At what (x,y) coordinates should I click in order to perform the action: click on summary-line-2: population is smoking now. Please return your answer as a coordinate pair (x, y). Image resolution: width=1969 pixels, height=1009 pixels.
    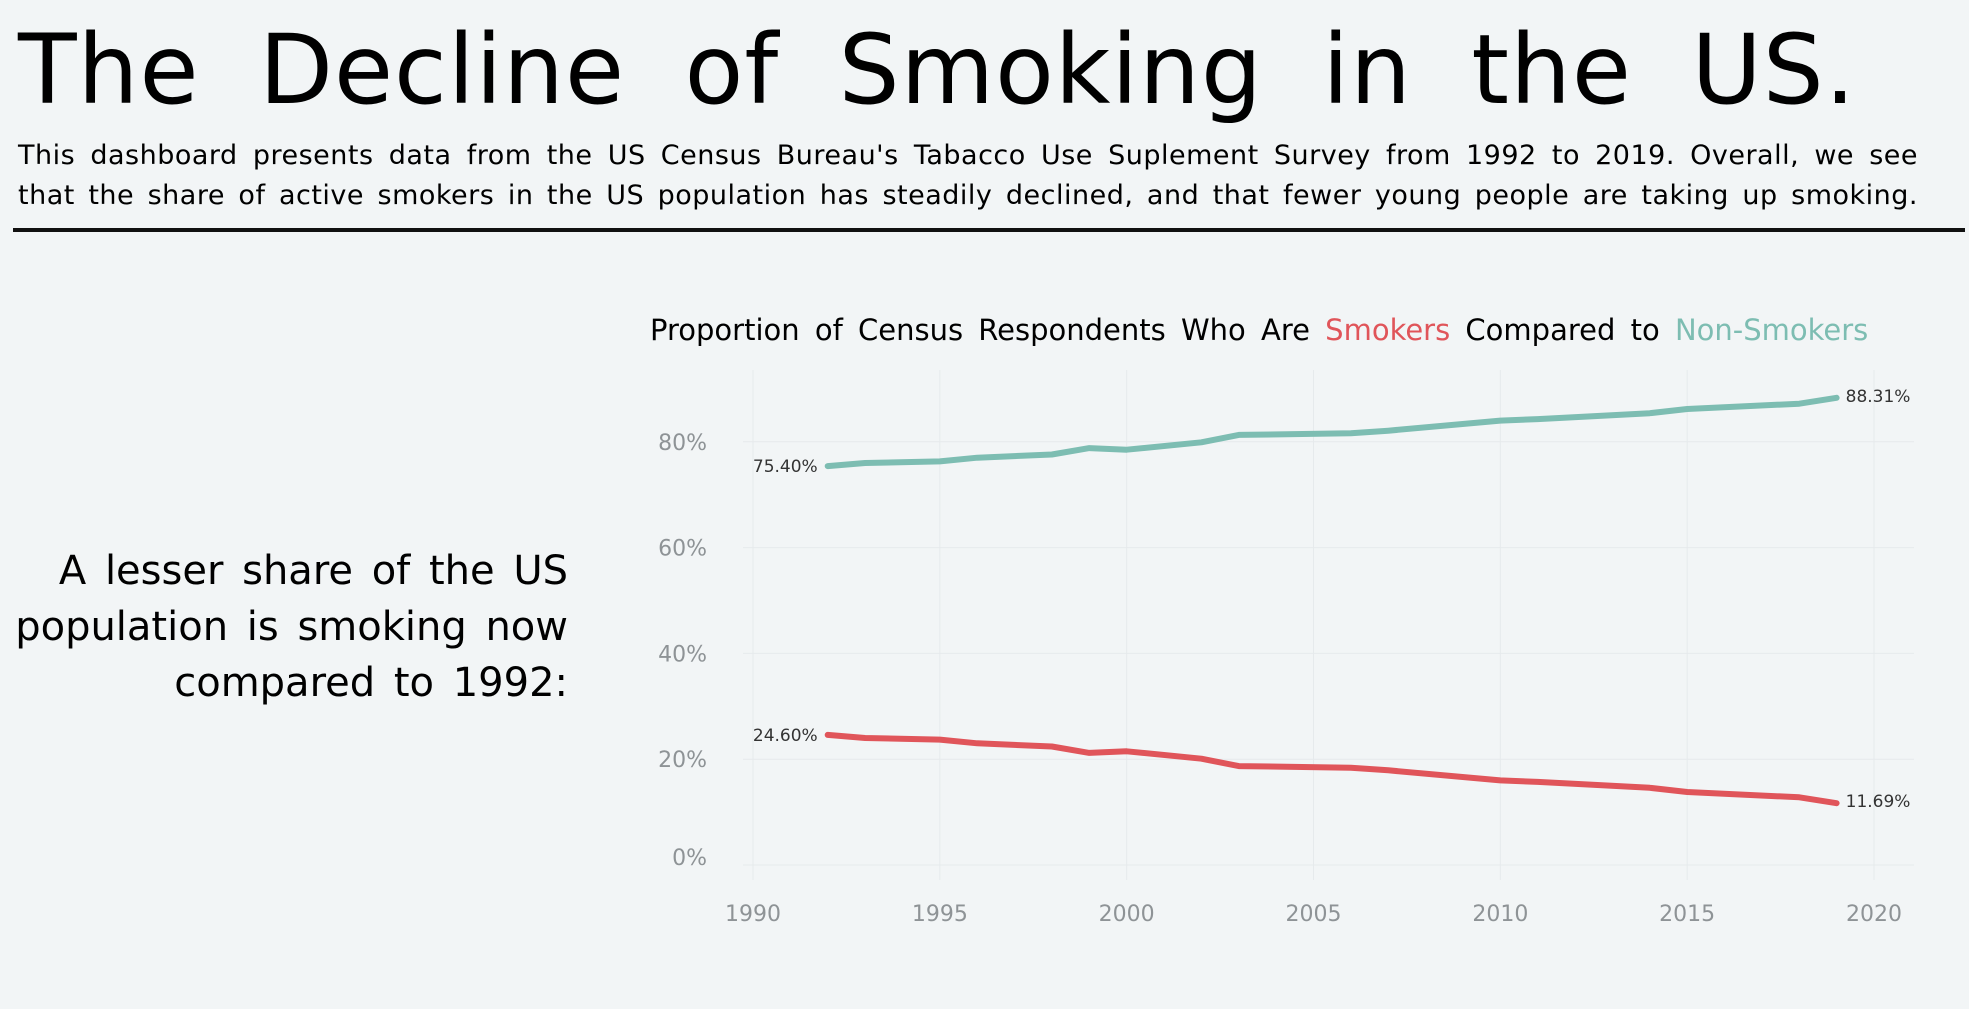
    Looking at the image, I should click on (291, 627).